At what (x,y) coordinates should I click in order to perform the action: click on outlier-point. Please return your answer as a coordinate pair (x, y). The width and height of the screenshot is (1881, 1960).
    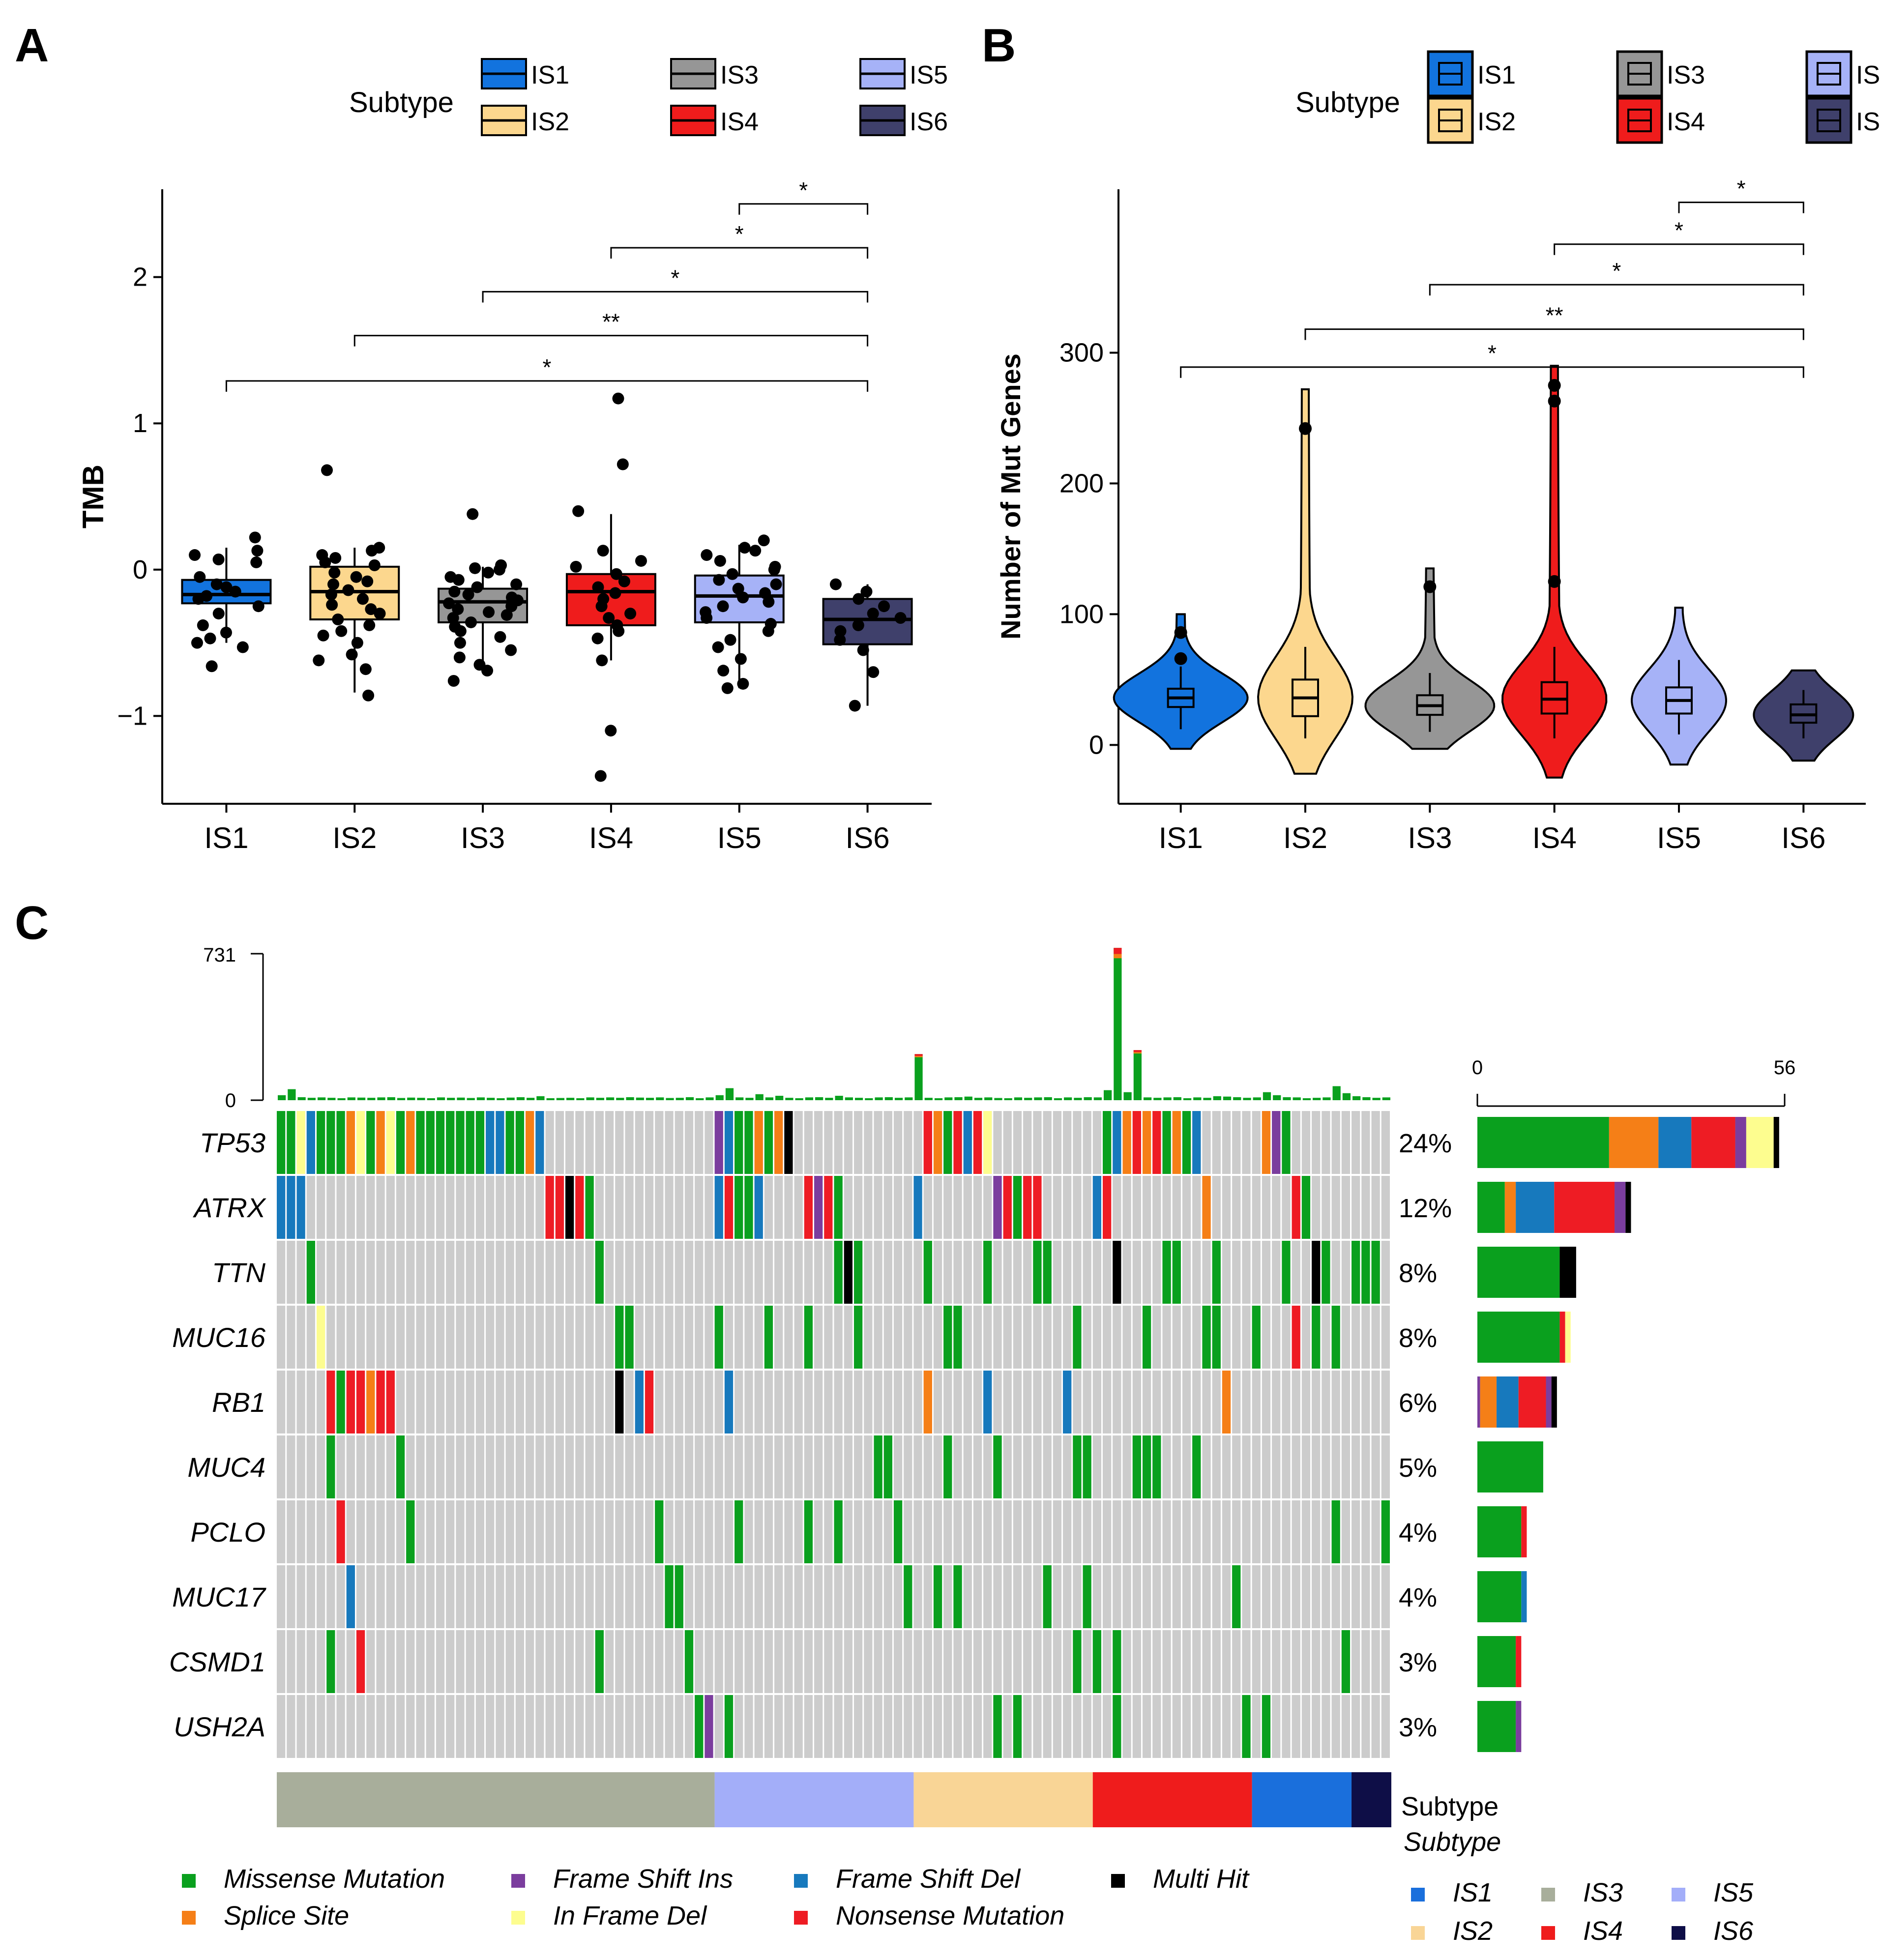
    Looking at the image, I should click on (1181, 633).